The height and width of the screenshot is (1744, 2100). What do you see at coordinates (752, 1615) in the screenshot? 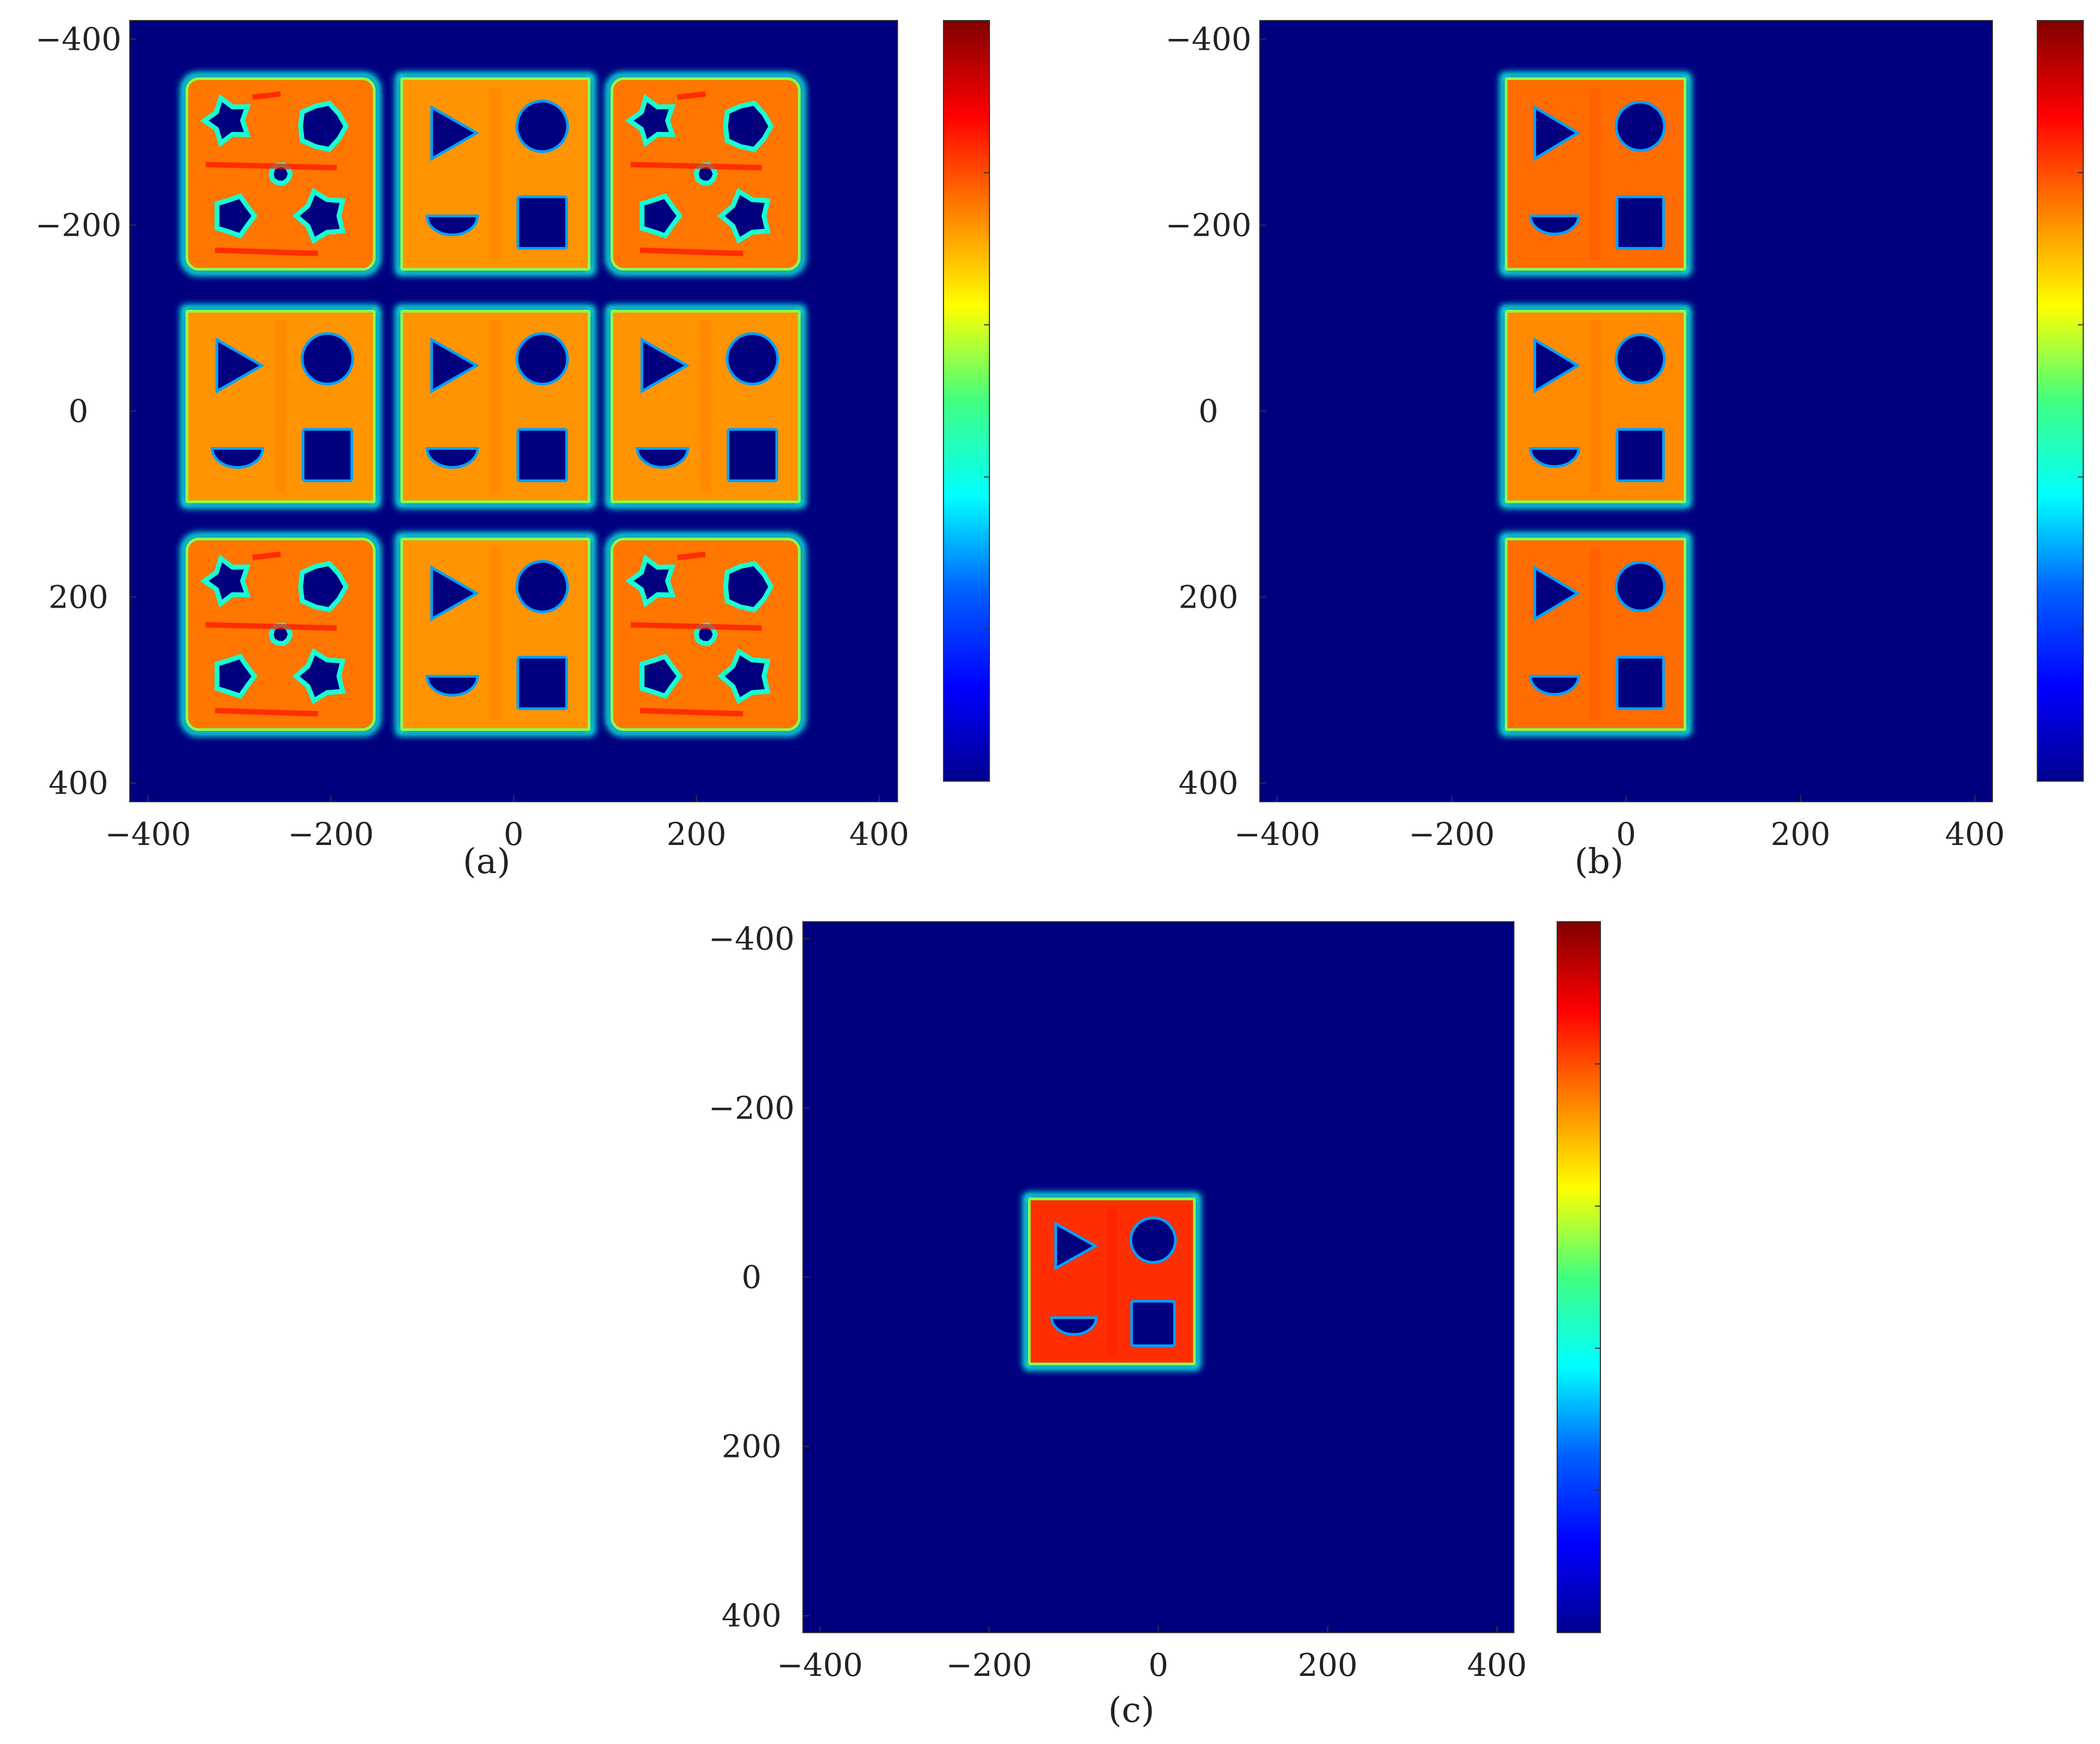
I see `y-tick-label: 400` at bounding box center [752, 1615].